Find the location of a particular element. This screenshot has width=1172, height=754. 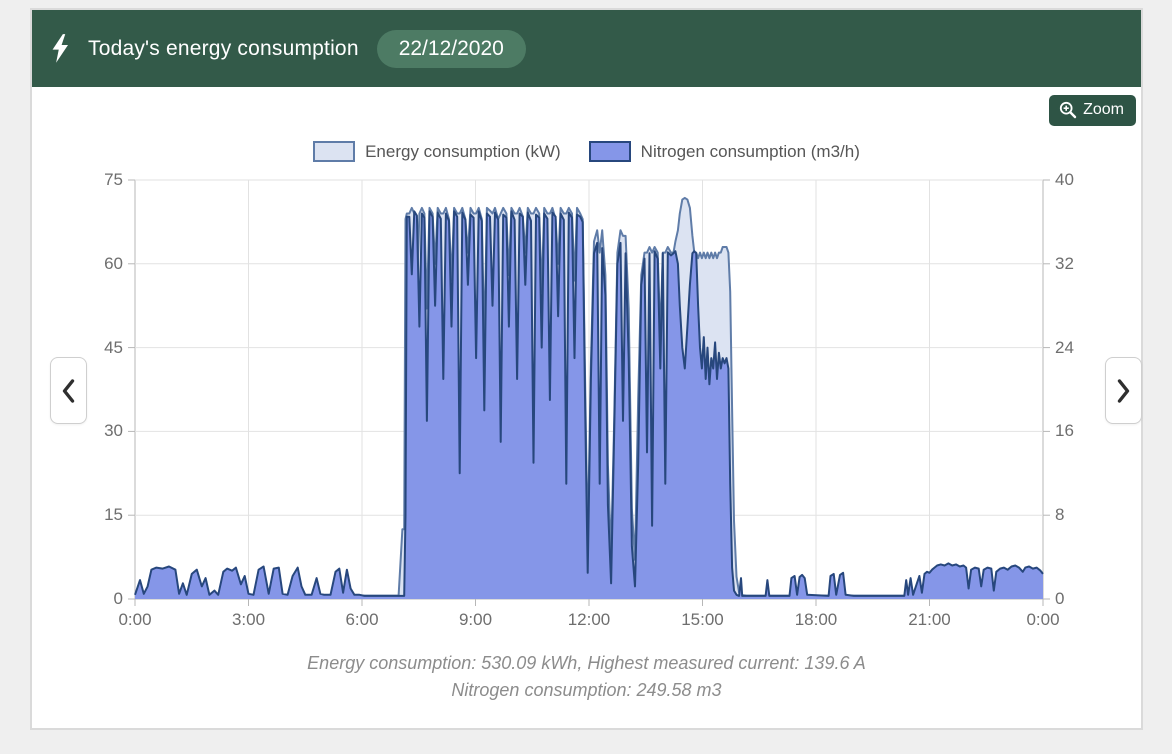

x-tick-label: 9:00 is located at coordinates (475, 619).